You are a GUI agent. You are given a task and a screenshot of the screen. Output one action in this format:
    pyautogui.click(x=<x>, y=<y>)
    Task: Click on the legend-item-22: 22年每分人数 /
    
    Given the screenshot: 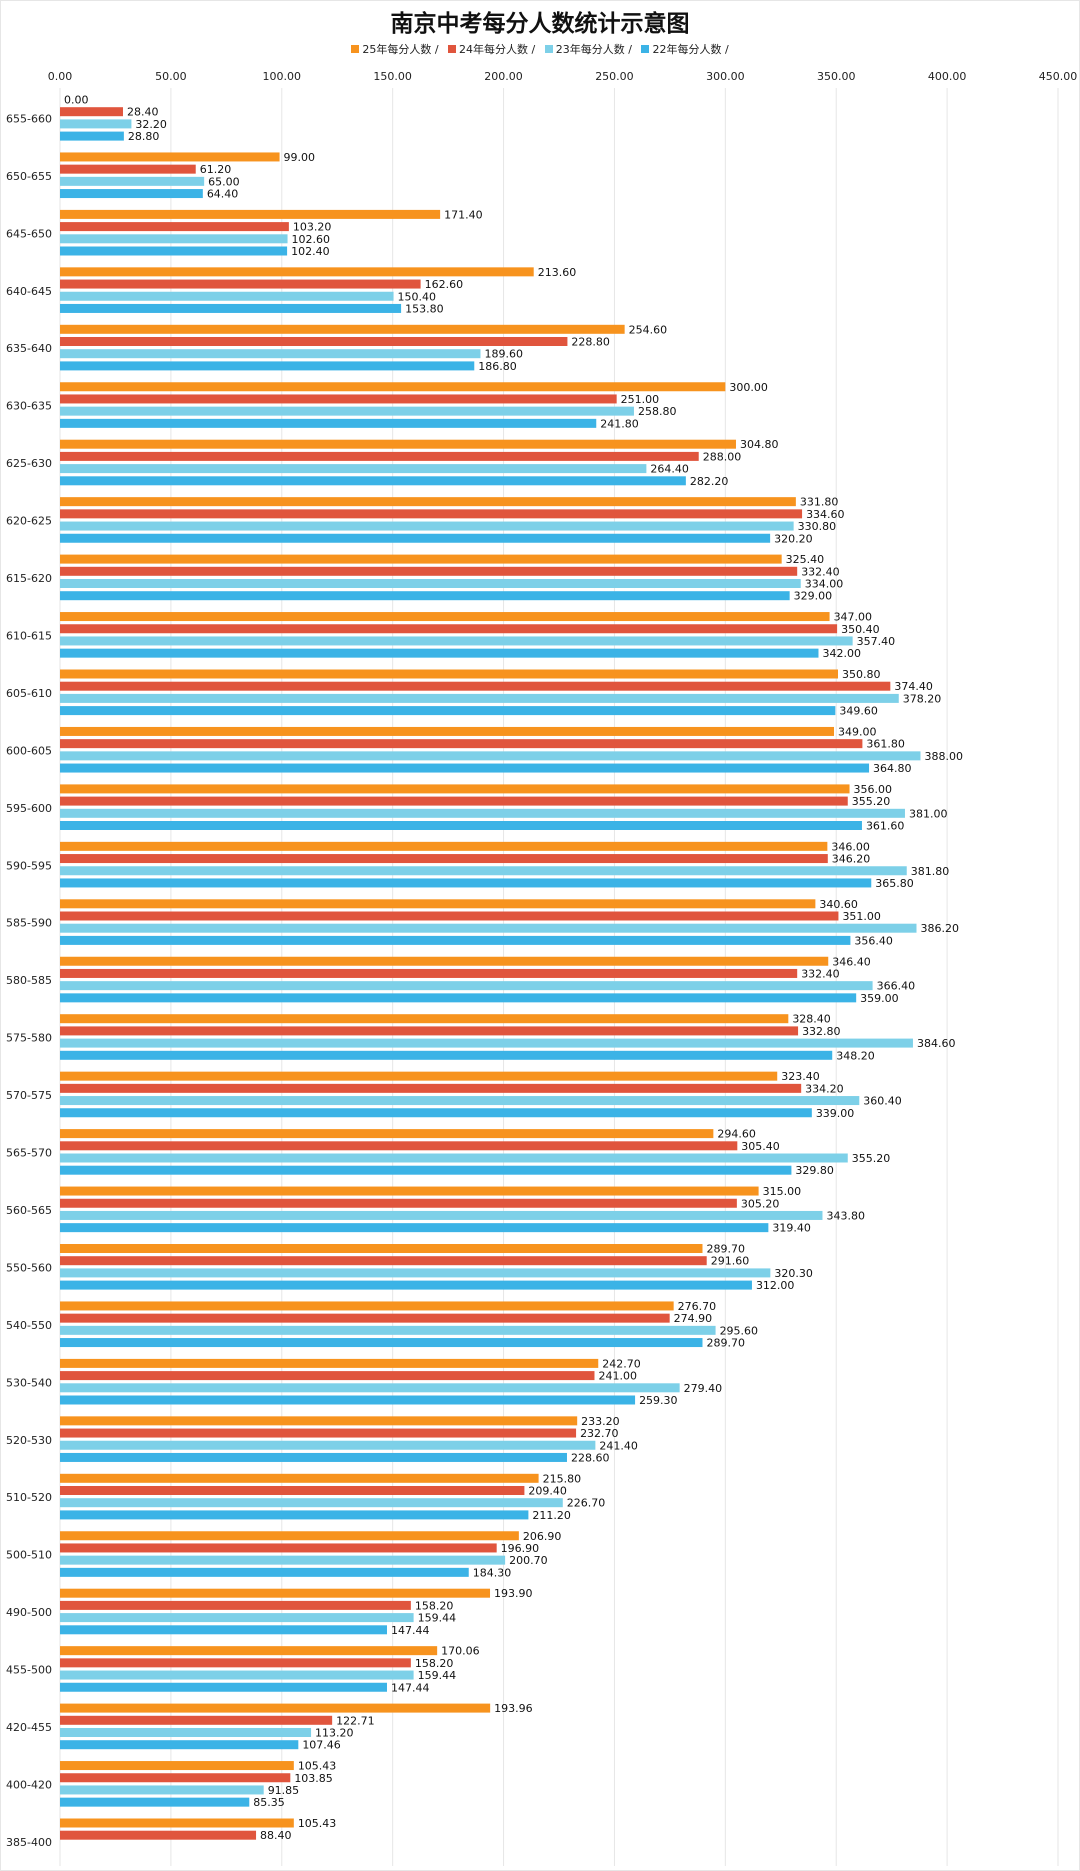 What is the action you would take?
    pyautogui.click(x=685, y=49)
    